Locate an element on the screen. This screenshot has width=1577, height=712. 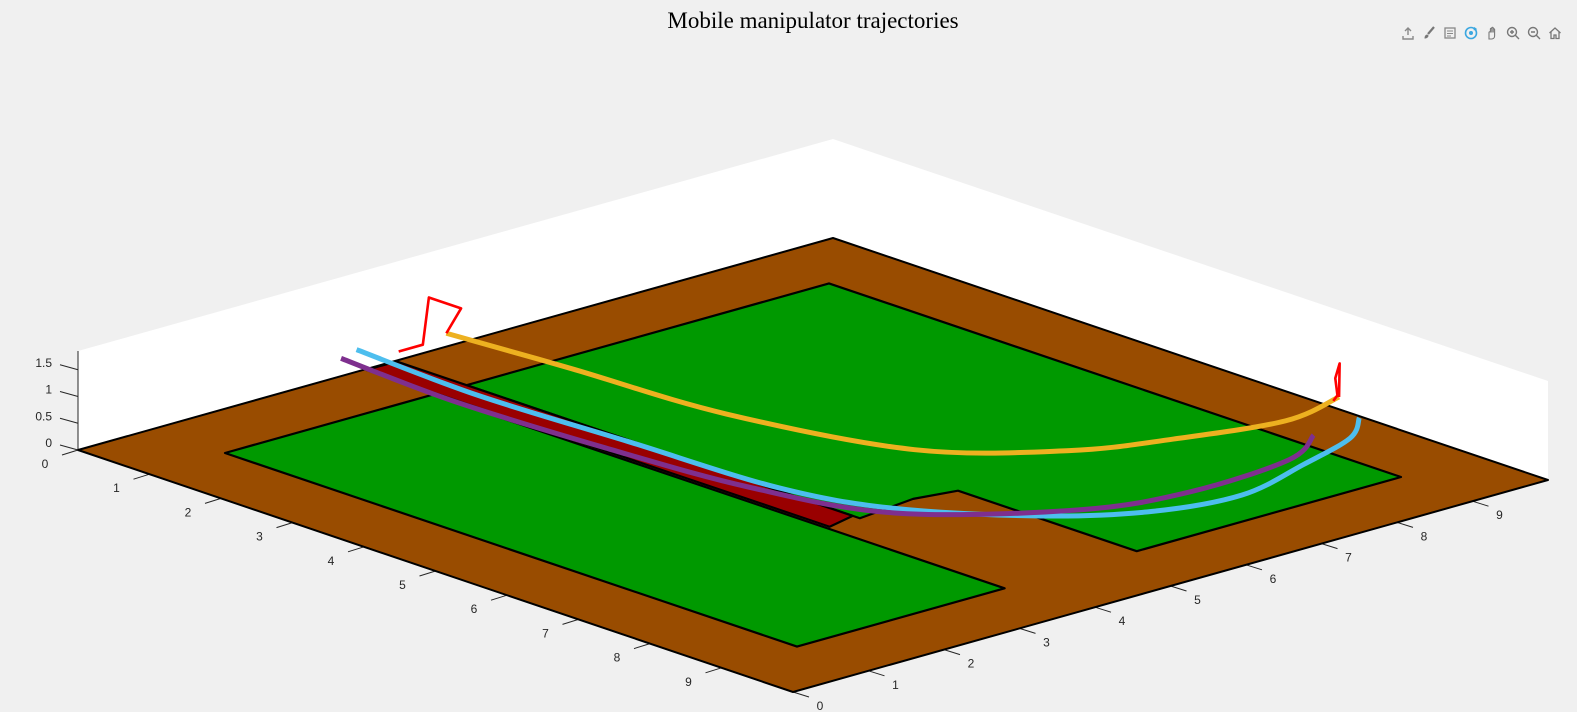
zoom-in-icon is located at coordinates (1513, 33).